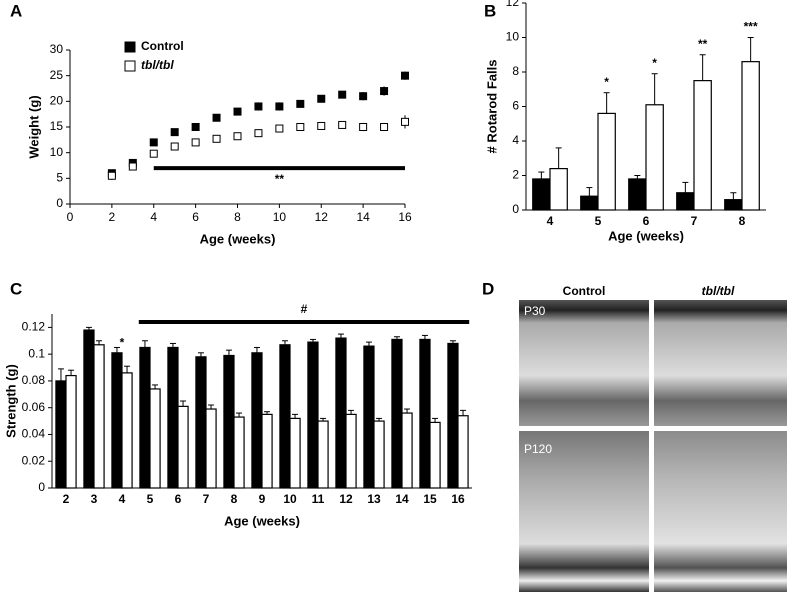 This screenshot has height=592, width=787. What do you see at coordinates (36, 353) in the screenshot?
I see `y-tick-label: 0.1` at bounding box center [36, 353].